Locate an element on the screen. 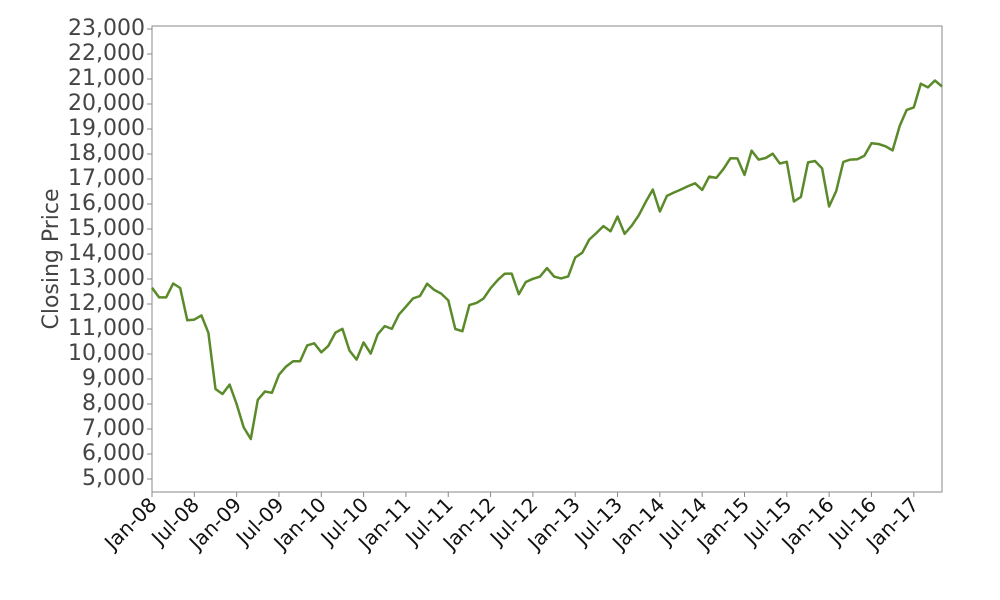 This screenshot has width=1000, height=600. y-tick-label: 5,000 is located at coordinates (113, 478).